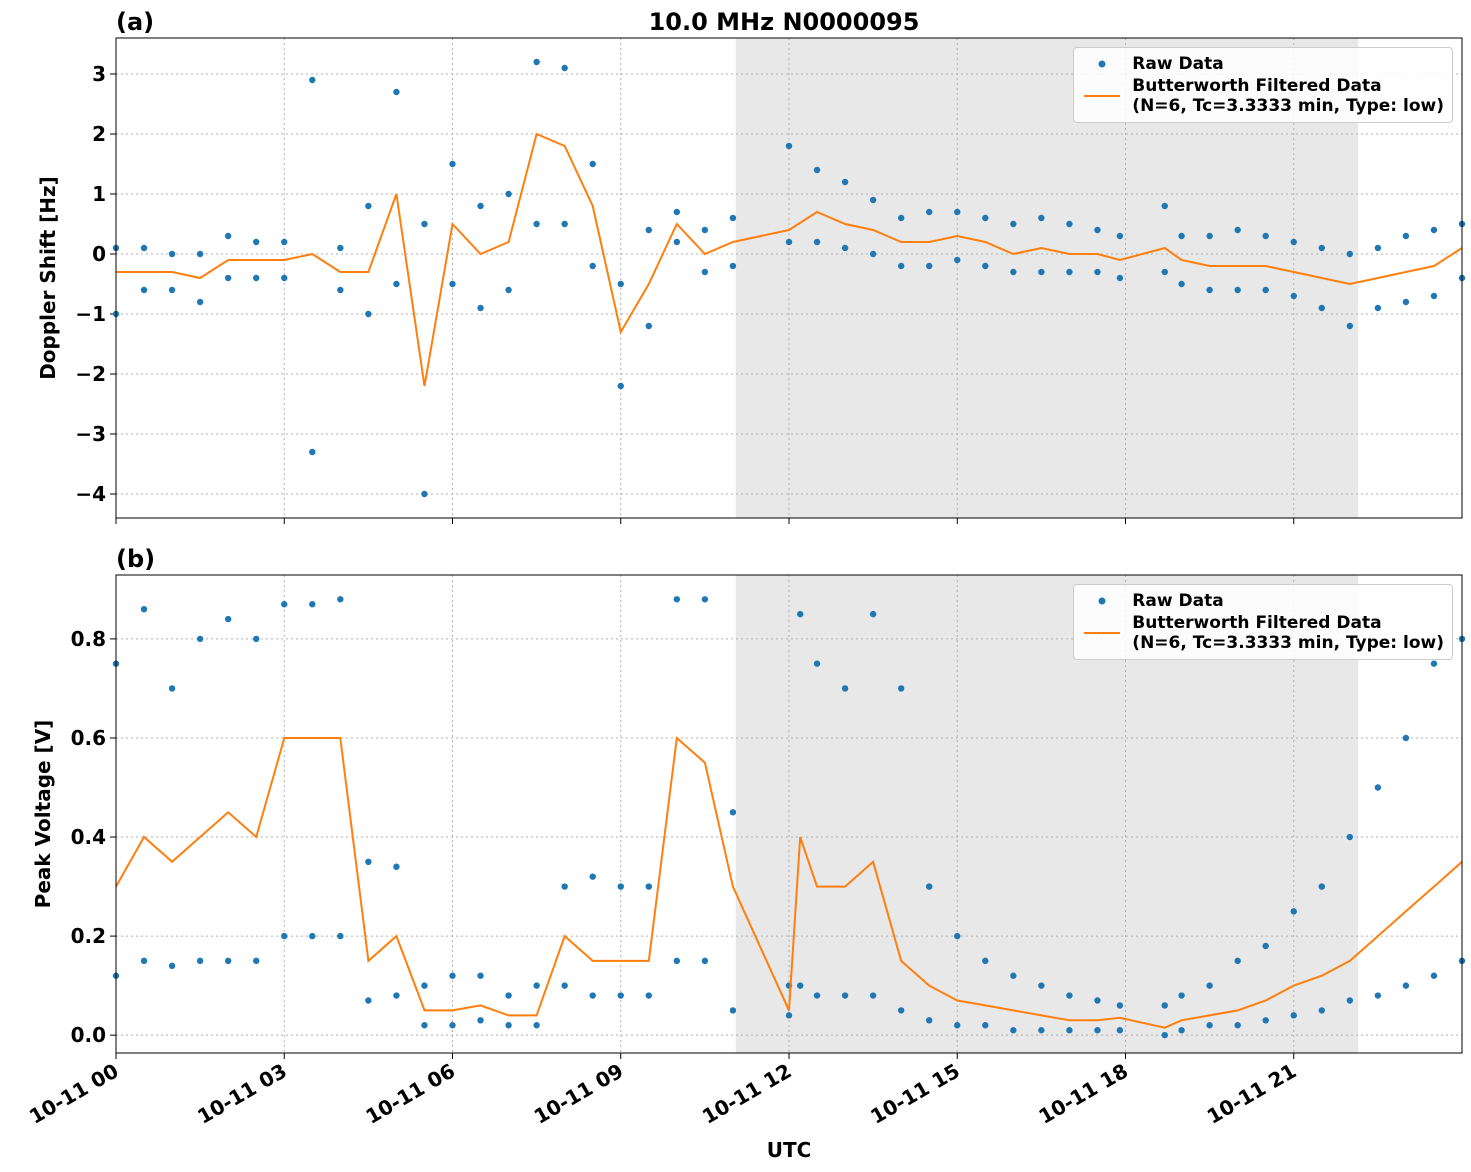 The image size is (1471, 1172). What do you see at coordinates (747, 1094) in the screenshot?
I see `x-tick-label: 10-11 12` at bounding box center [747, 1094].